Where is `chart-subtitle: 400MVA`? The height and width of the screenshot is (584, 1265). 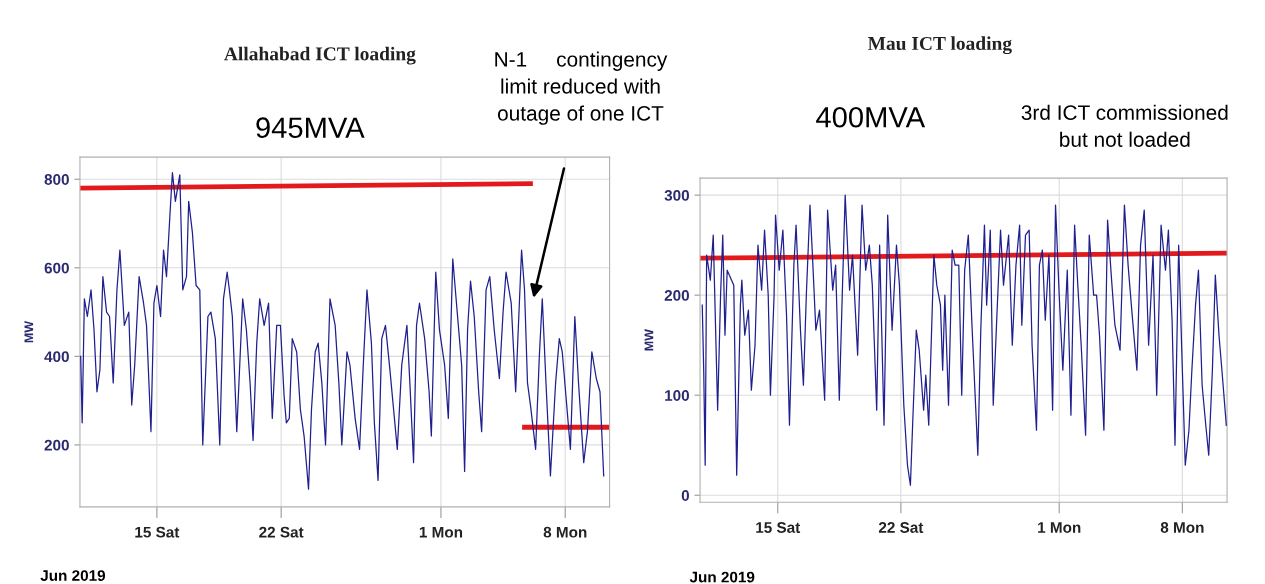 chart-subtitle: 400MVA is located at coordinates (871, 117).